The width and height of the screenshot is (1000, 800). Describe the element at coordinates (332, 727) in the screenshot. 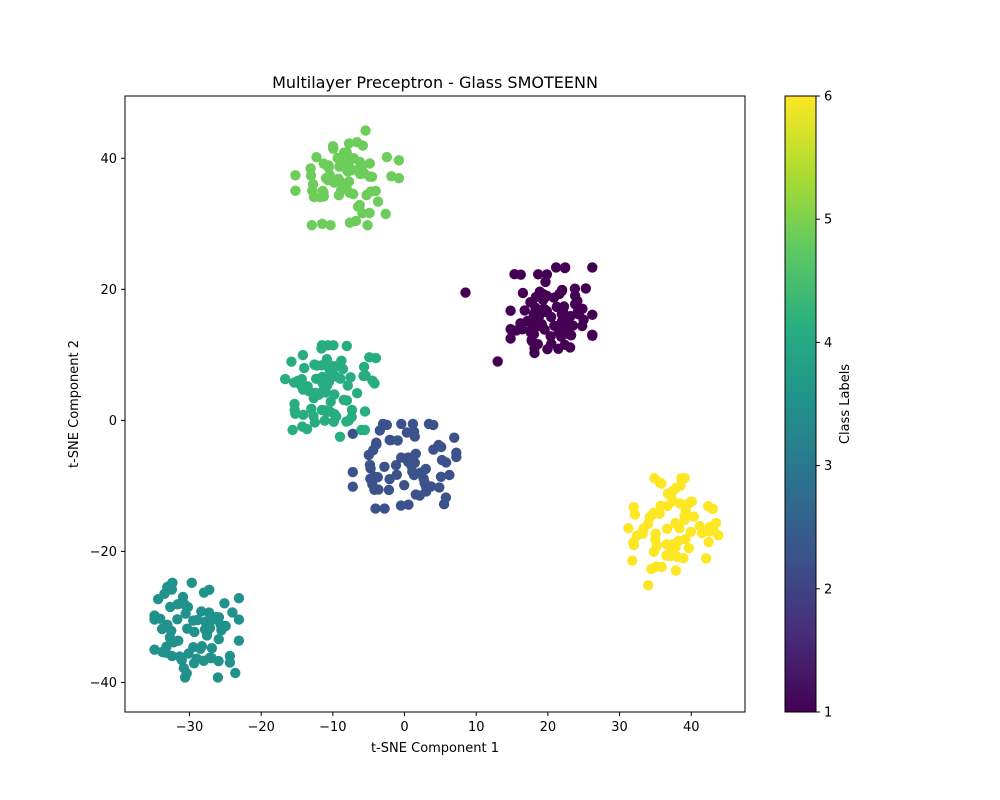

I see `x-tick-label: −10` at that location.